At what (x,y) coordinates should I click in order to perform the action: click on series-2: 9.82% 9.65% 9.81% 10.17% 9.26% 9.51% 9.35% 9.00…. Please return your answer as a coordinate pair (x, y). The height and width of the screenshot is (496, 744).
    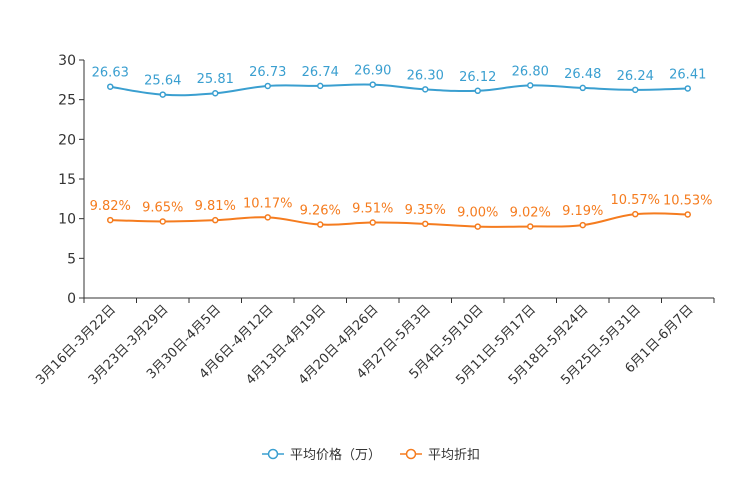
    Looking at the image, I should click on (401, 211).